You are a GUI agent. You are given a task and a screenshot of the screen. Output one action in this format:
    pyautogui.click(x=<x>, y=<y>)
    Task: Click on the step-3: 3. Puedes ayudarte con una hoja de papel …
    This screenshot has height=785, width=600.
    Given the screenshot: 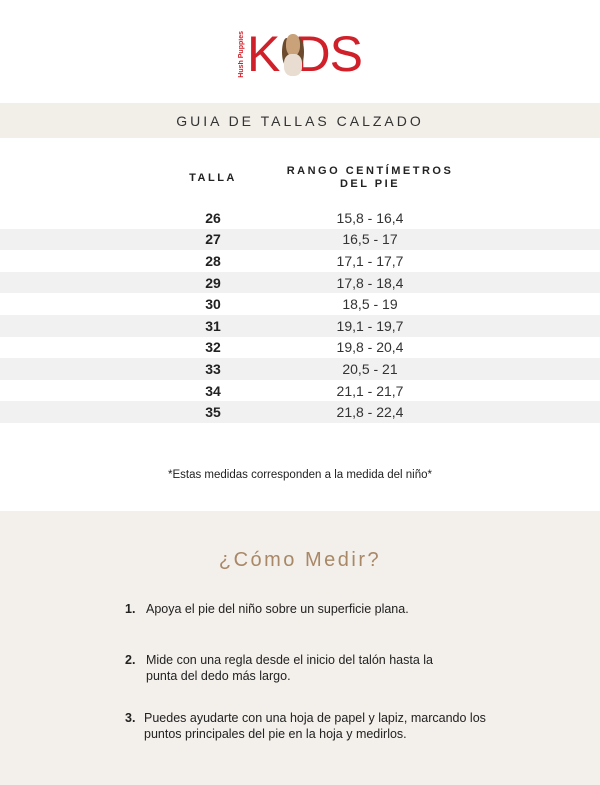 What is the action you would take?
    pyautogui.click(x=310, y=726)
    